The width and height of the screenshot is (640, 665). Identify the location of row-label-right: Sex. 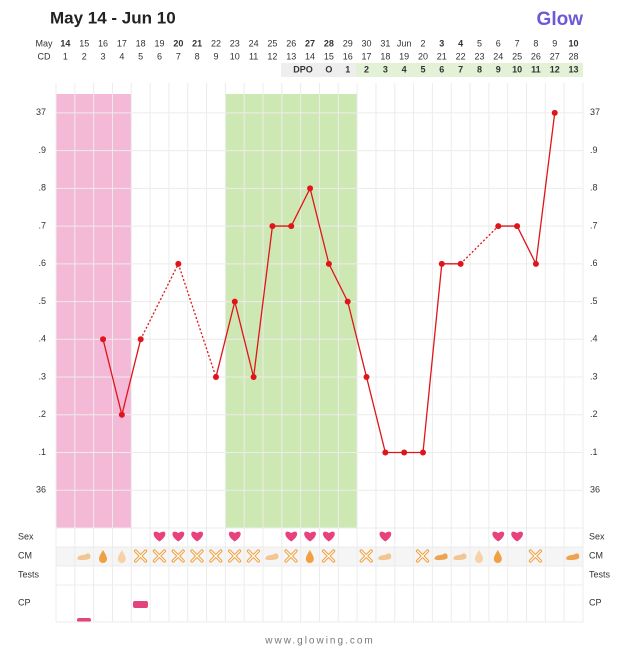
(597, 536).